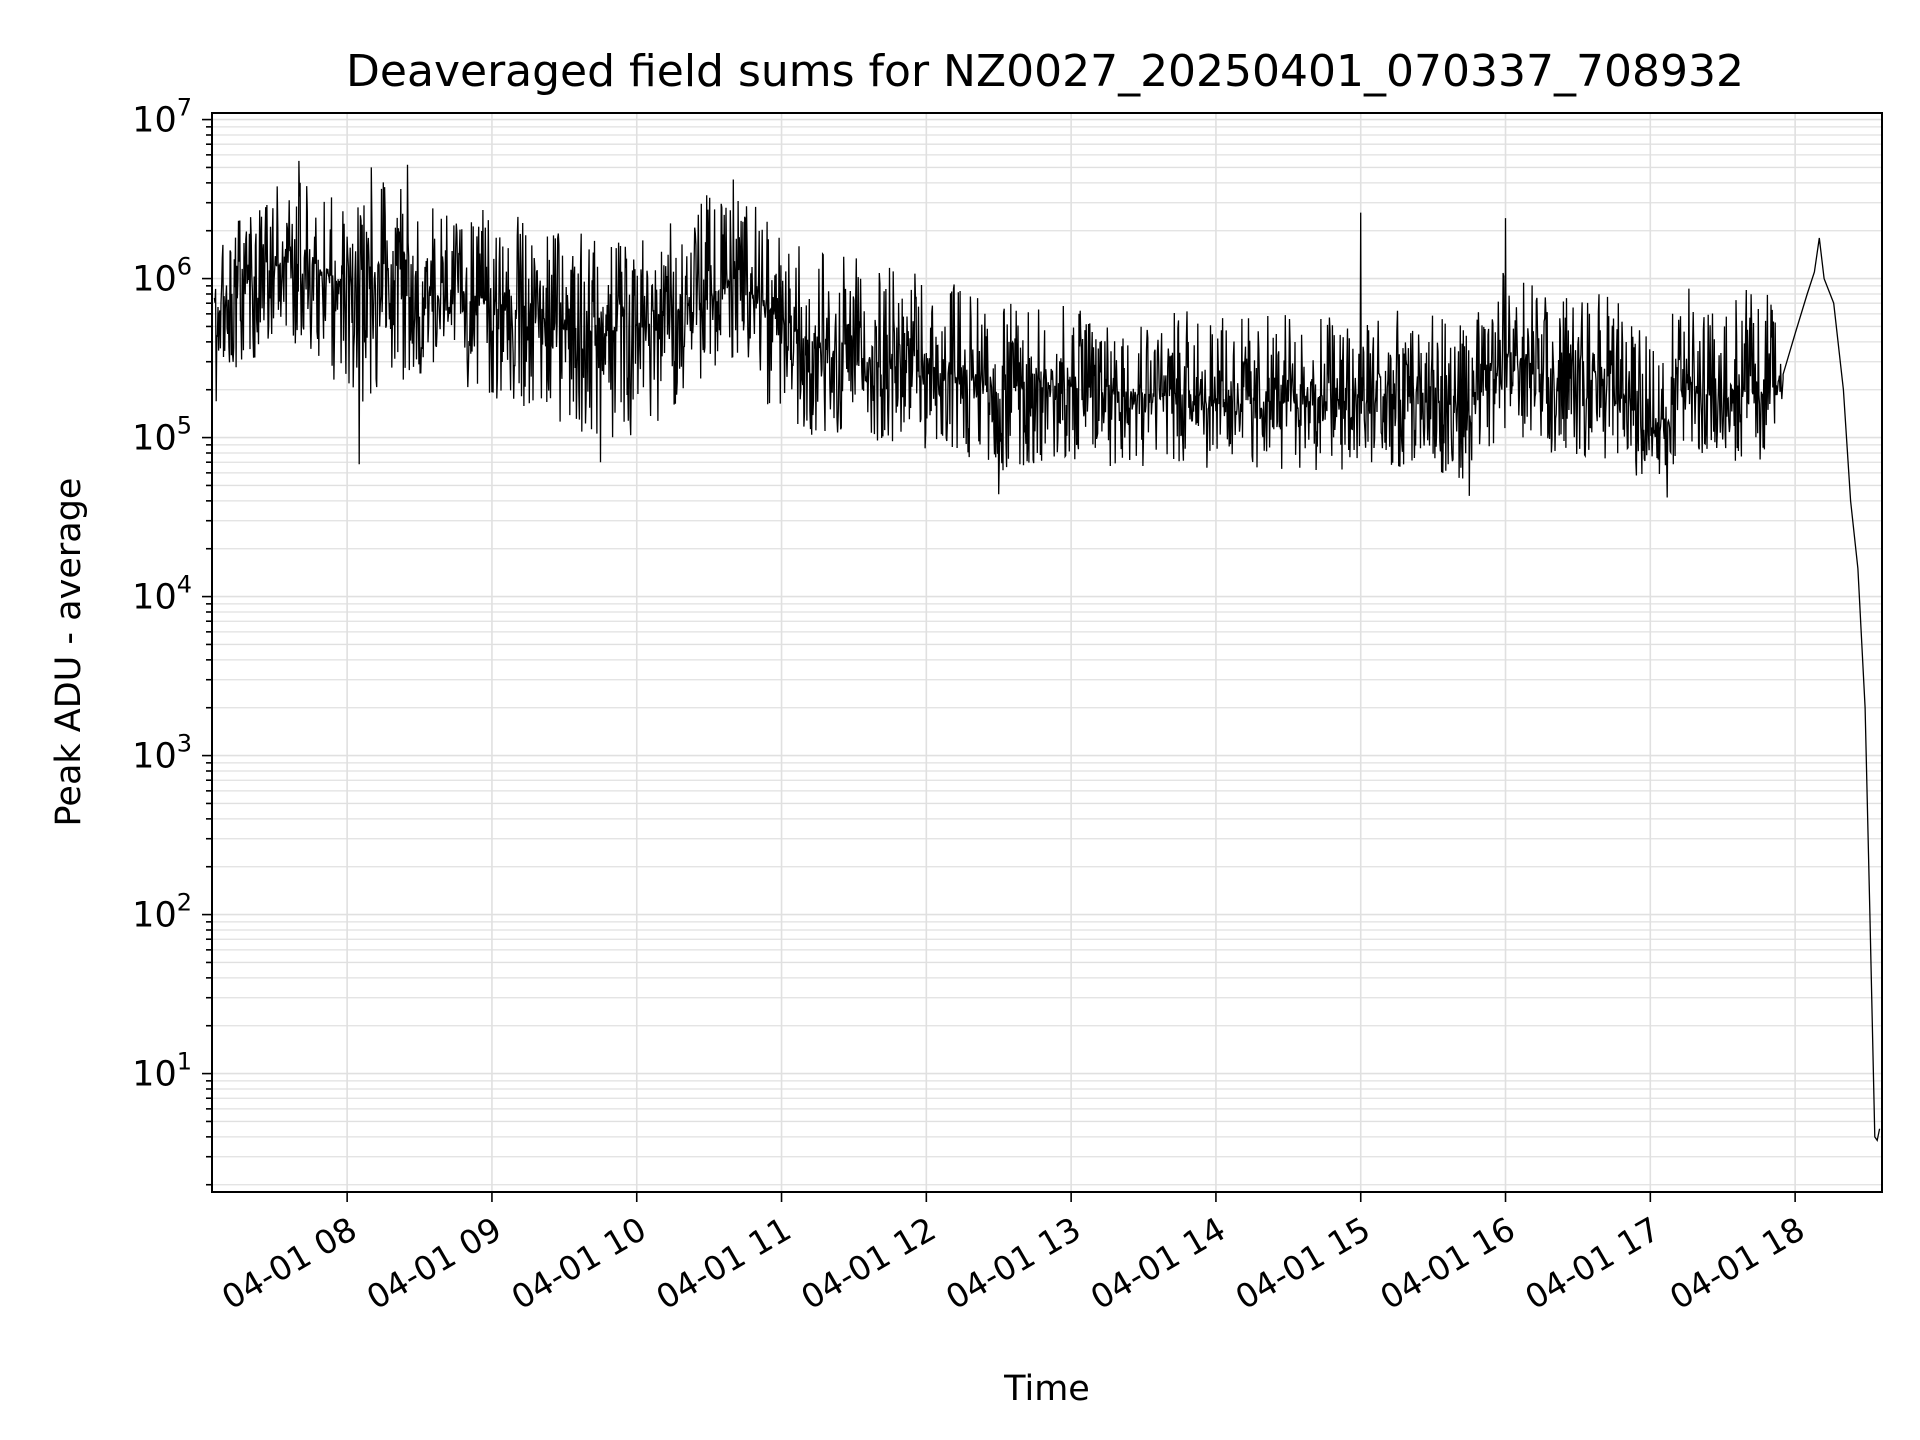  Describe the element at coordinates (162, 594) in the screenshot. I see `y-tick-label: 10⁴` at that location.